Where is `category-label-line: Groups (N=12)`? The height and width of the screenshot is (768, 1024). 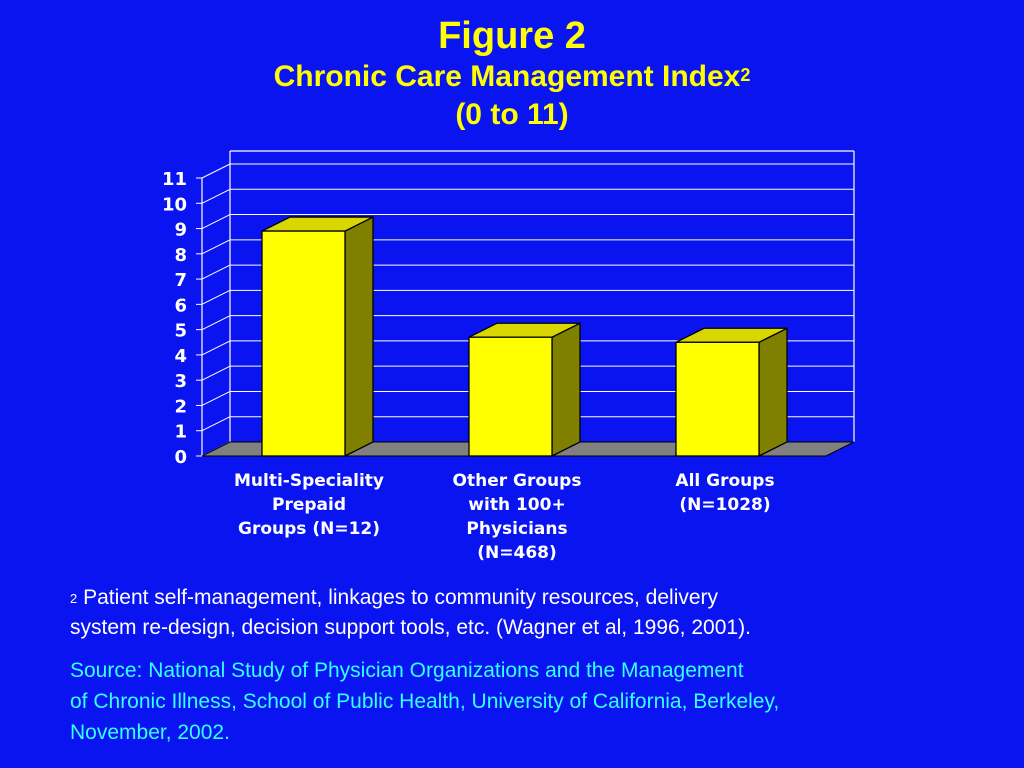
category-label-line: Groups (N=12) is located at coordinates (309, 529).